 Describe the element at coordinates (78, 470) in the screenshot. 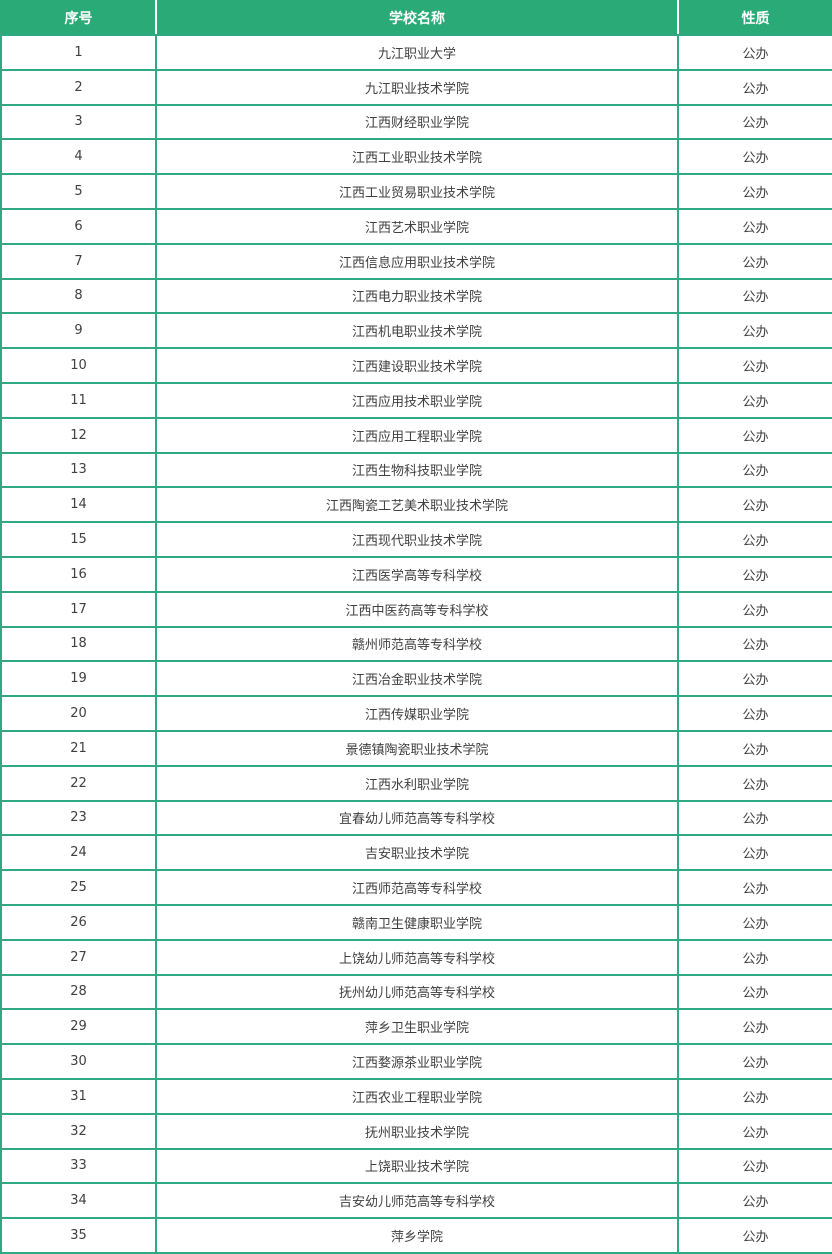

I see `row-number-cell: 13` at that location.